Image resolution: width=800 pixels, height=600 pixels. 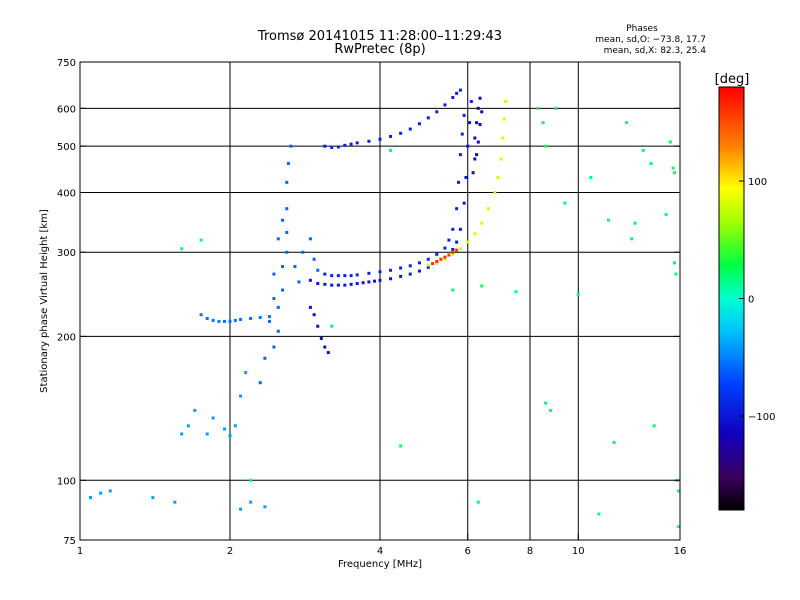 What do you see at coordinates (578, 551) in the screenshot?
I see `x-tick-label: 10` at bounding box center [578, 551].